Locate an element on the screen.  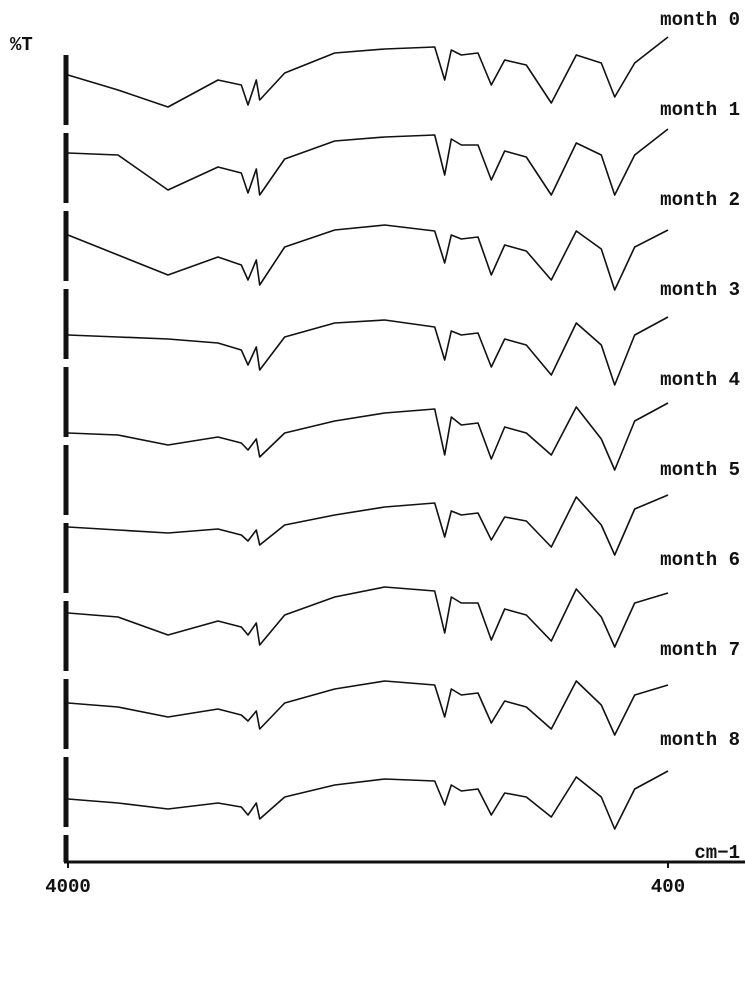
series-label: month 2 is located at coordinates (700, 200).